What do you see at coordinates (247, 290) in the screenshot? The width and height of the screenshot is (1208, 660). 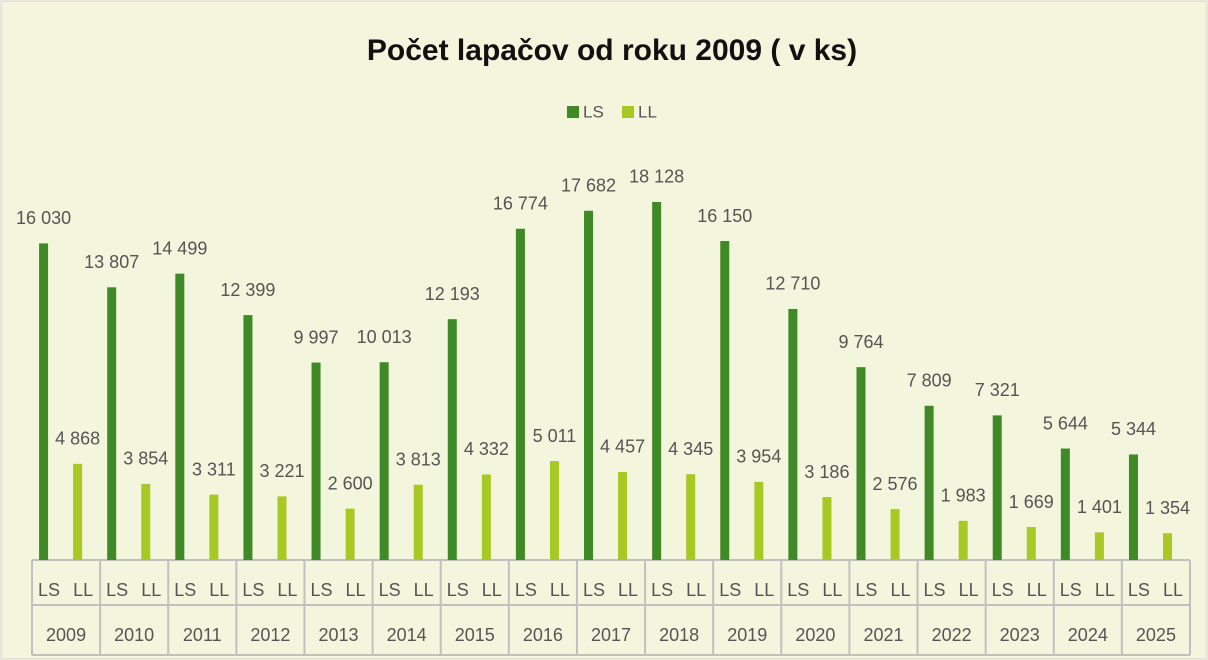 I see `data-label: 12 399` at bounding box center [247, 290].